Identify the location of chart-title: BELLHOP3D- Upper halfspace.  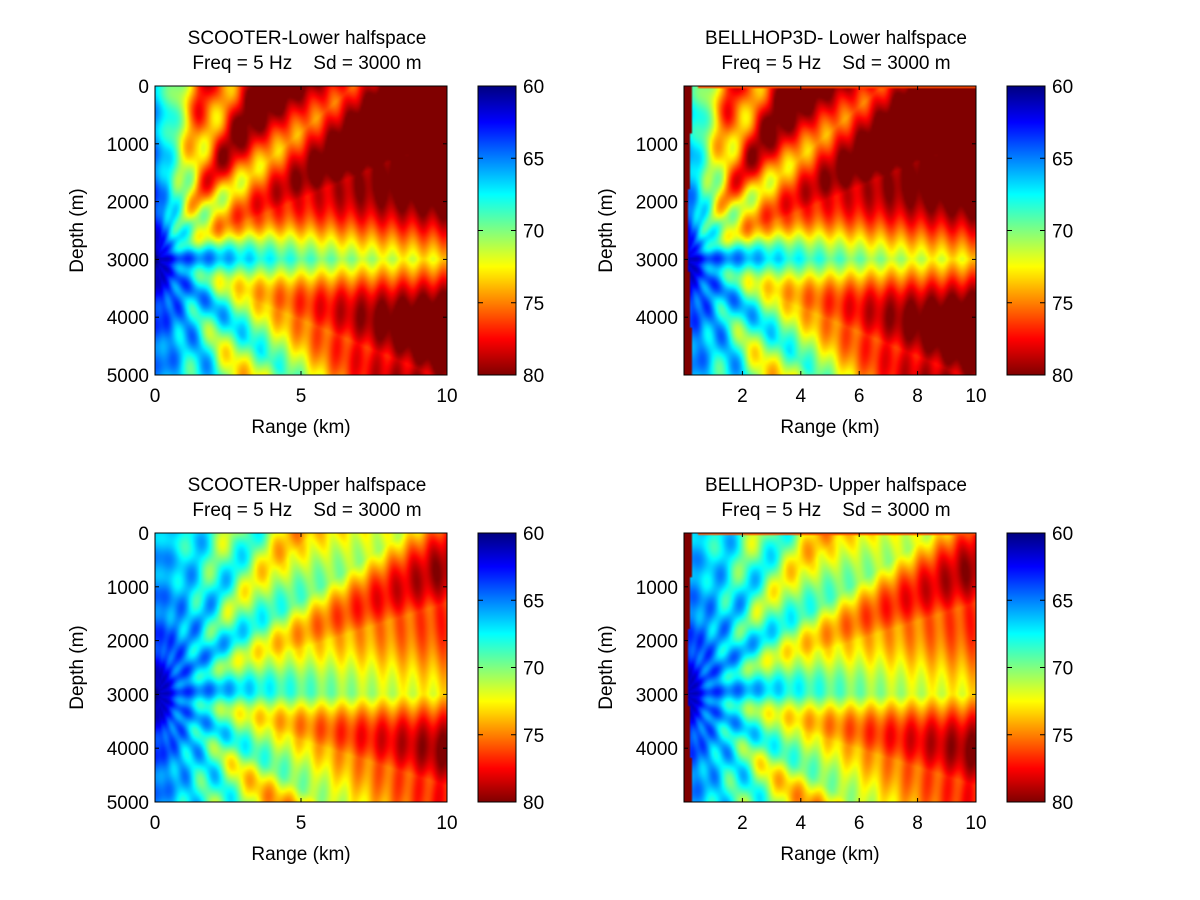
(836, 485).